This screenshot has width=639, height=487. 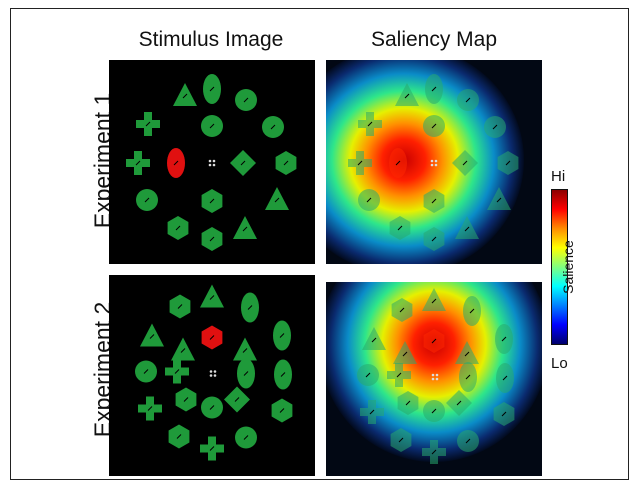 What do you see at coordinates (434, 39) in the screenshot?
I see `column-title-saliency: Saliency Map` at bounding box center [434, 39].